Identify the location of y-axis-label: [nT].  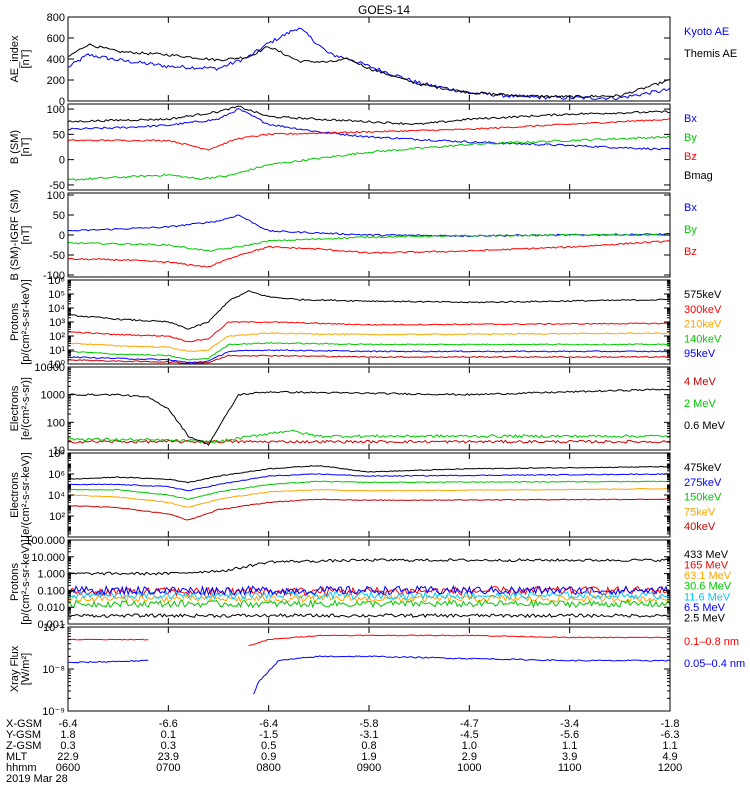
(26, 59).